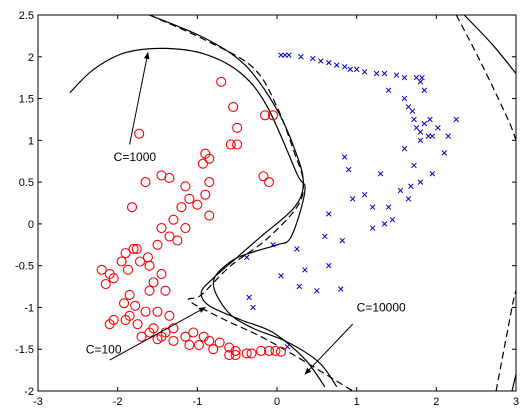 The image size is (524, 412). What do you see at coordinates (436, 402) in the screenshot?
I see `x-tick-label: 2` at bounding box center [436, 402].